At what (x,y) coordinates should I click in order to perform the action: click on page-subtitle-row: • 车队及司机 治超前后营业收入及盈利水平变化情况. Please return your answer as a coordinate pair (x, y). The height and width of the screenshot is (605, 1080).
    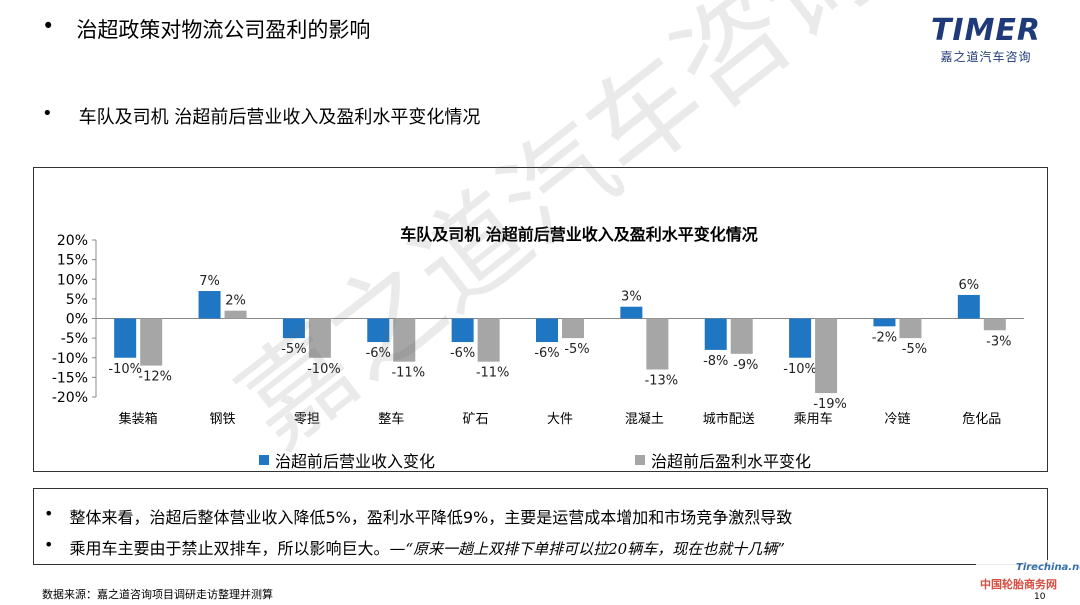
    Looking at the image, I should click on (261, 116).